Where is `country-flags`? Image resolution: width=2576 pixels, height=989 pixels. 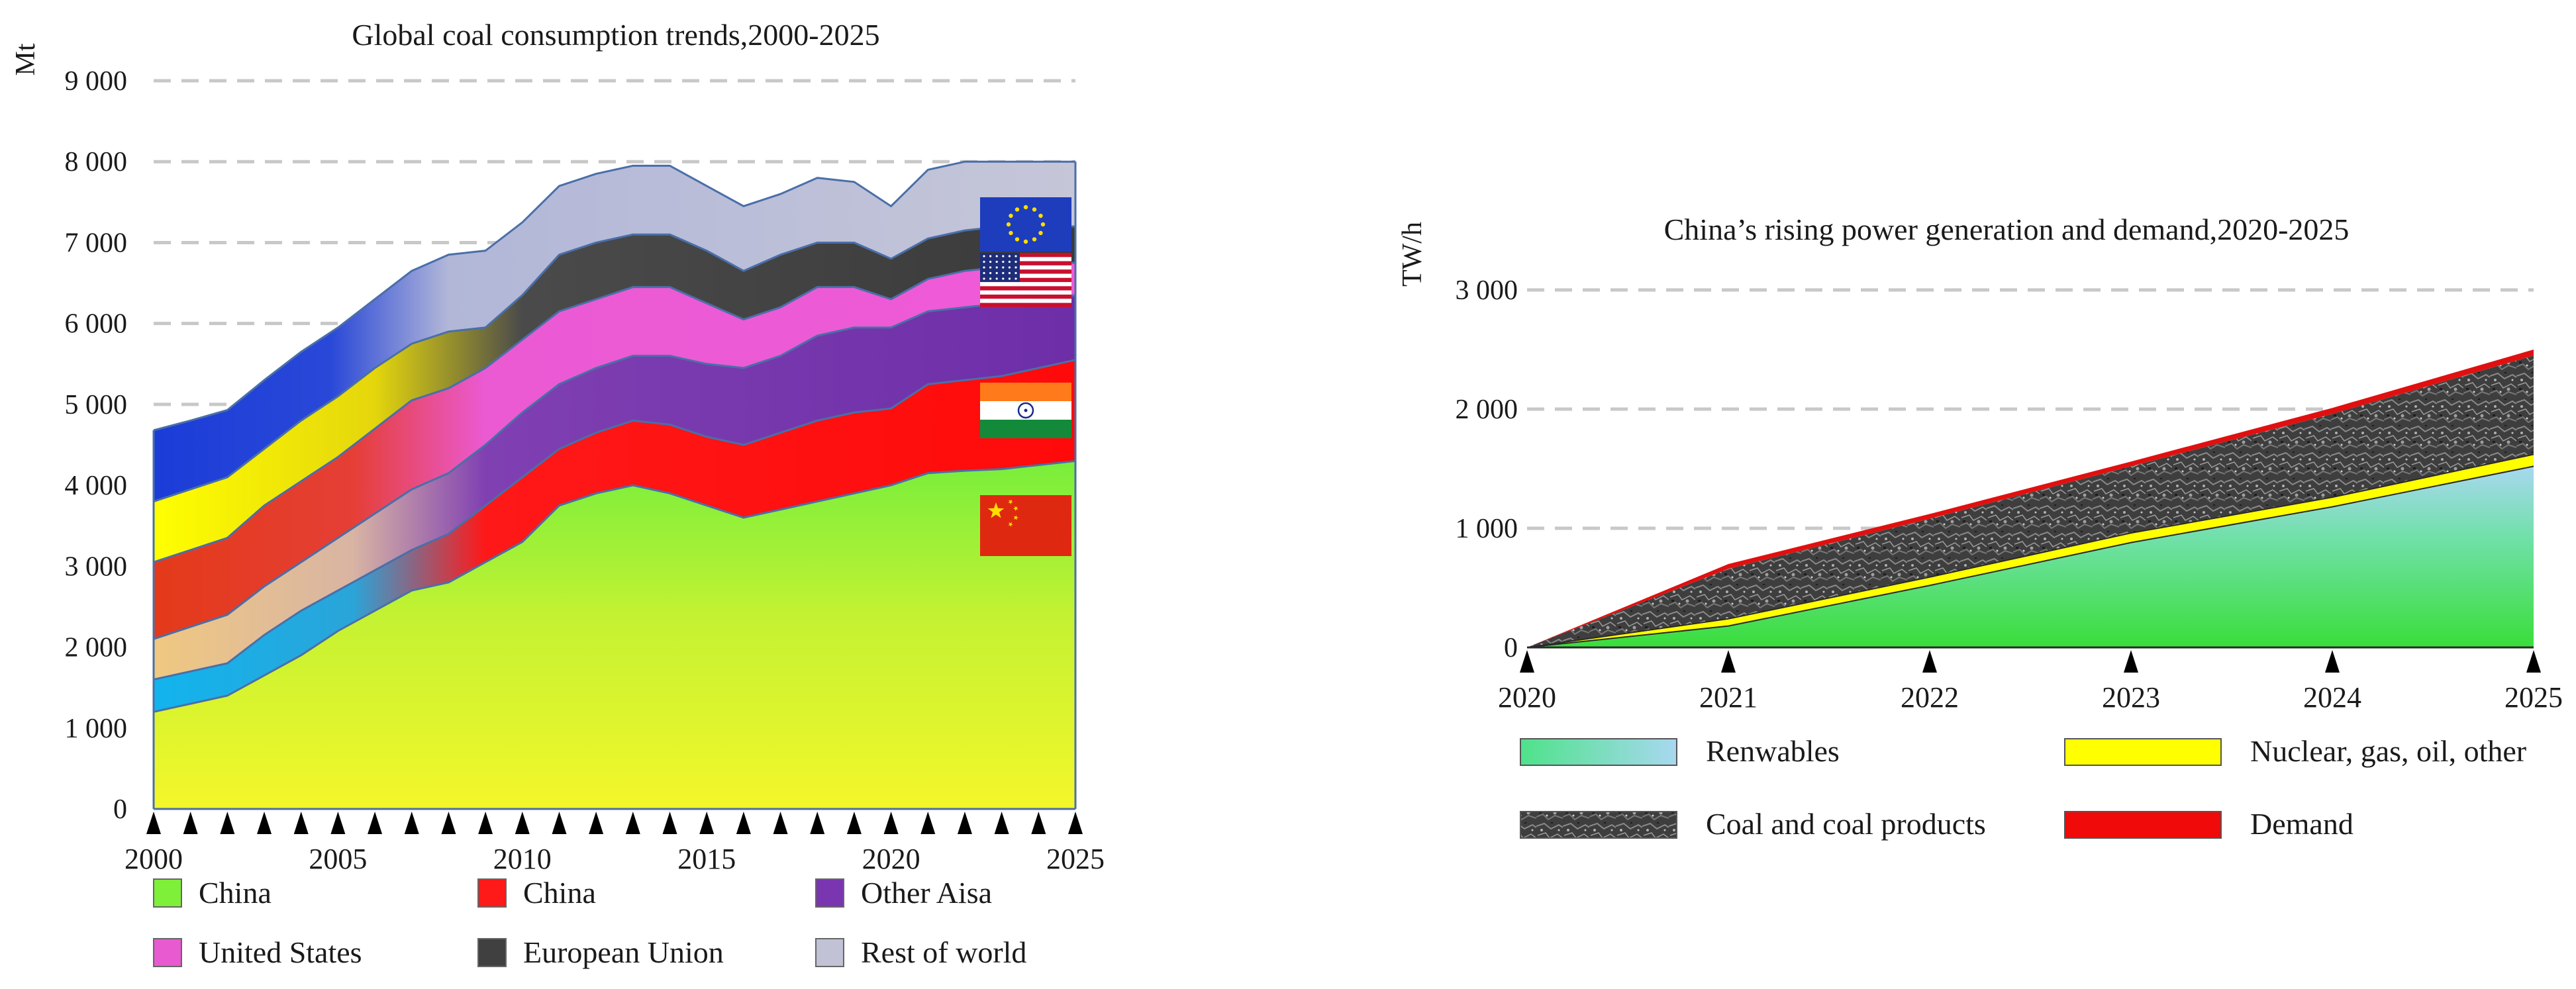 country-flags is located at coordinates (1025, 376).